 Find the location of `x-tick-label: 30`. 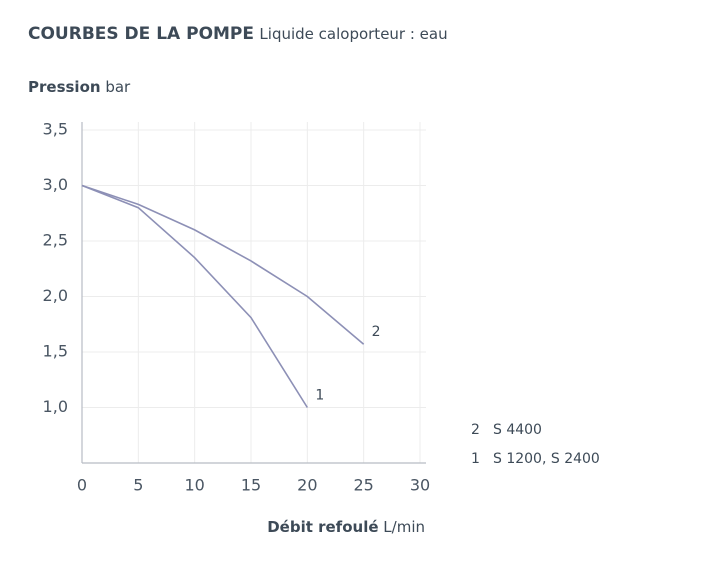

x-tick-label: 30 is located at coordinates (420, 485).